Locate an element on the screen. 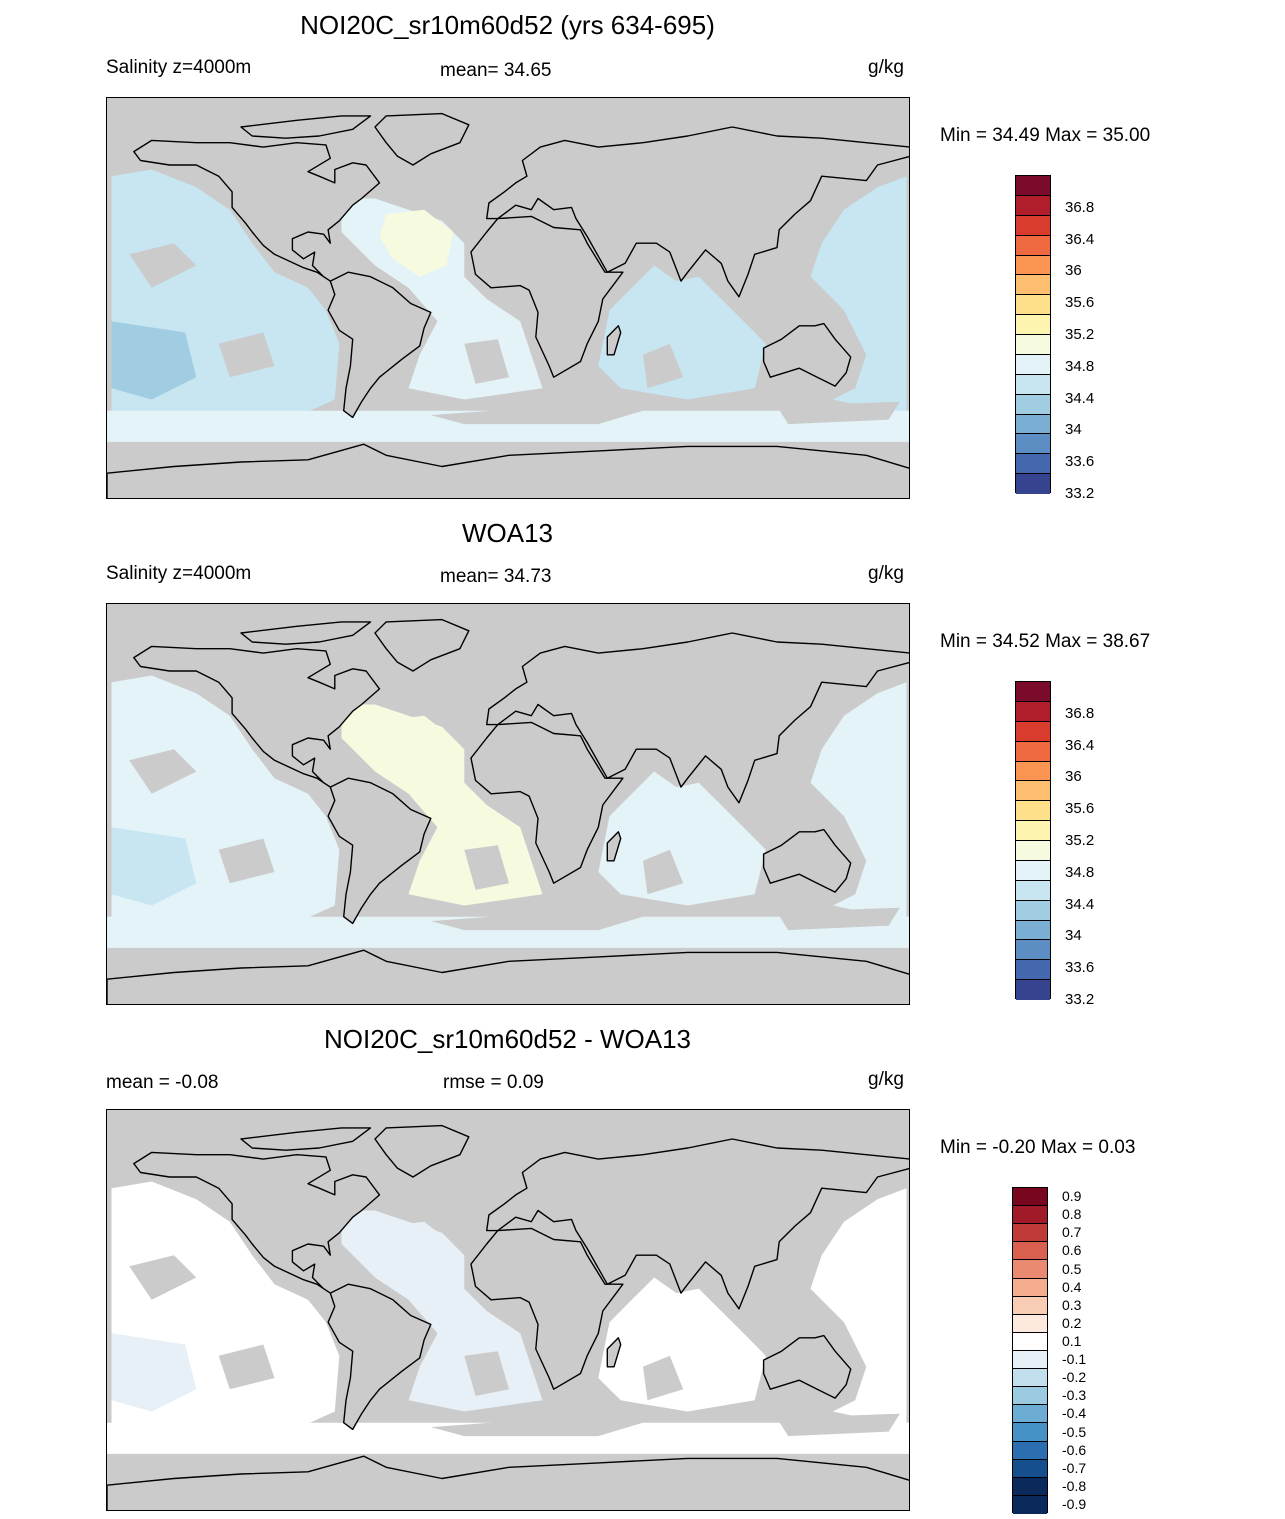 This screenshot has width=1285, height=1519. colorbar-tick-label: 34.4 is located at coordinates (1080, 398).